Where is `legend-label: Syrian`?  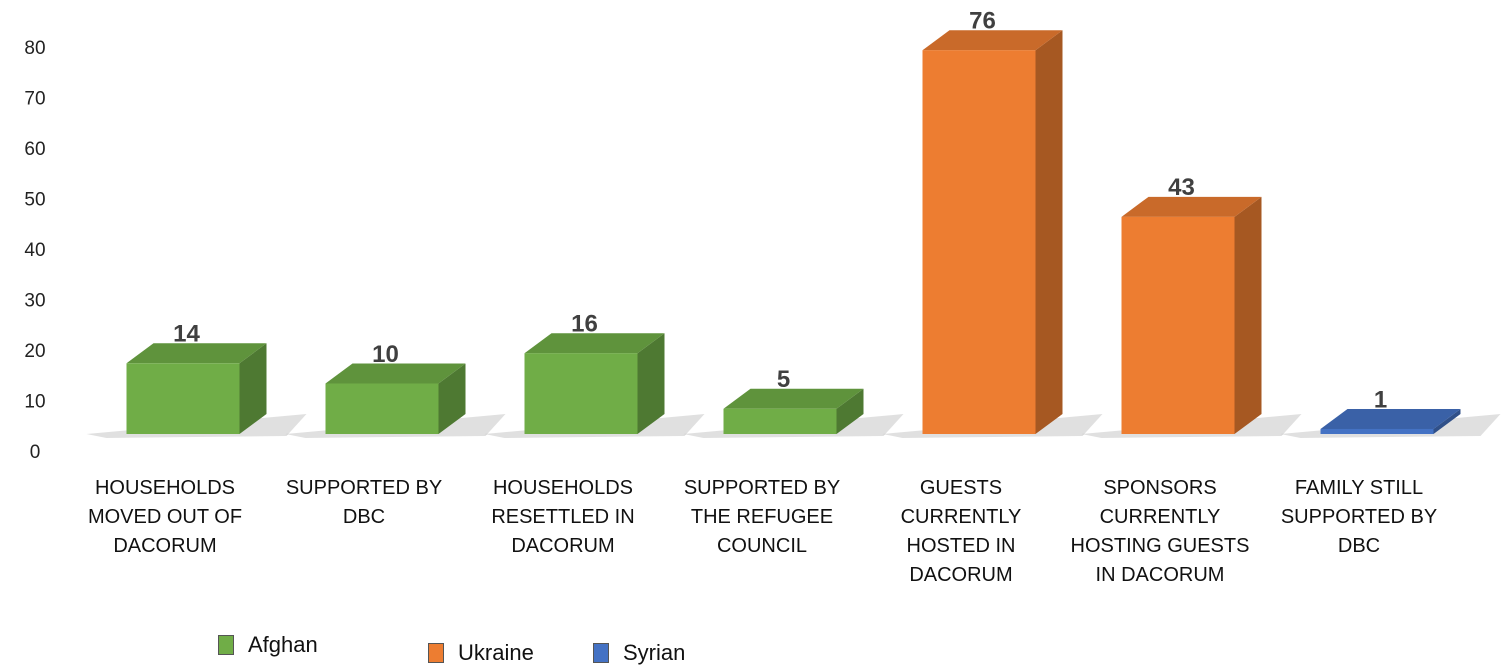 legend-label: Syrian is located at coordinates (654, 652).